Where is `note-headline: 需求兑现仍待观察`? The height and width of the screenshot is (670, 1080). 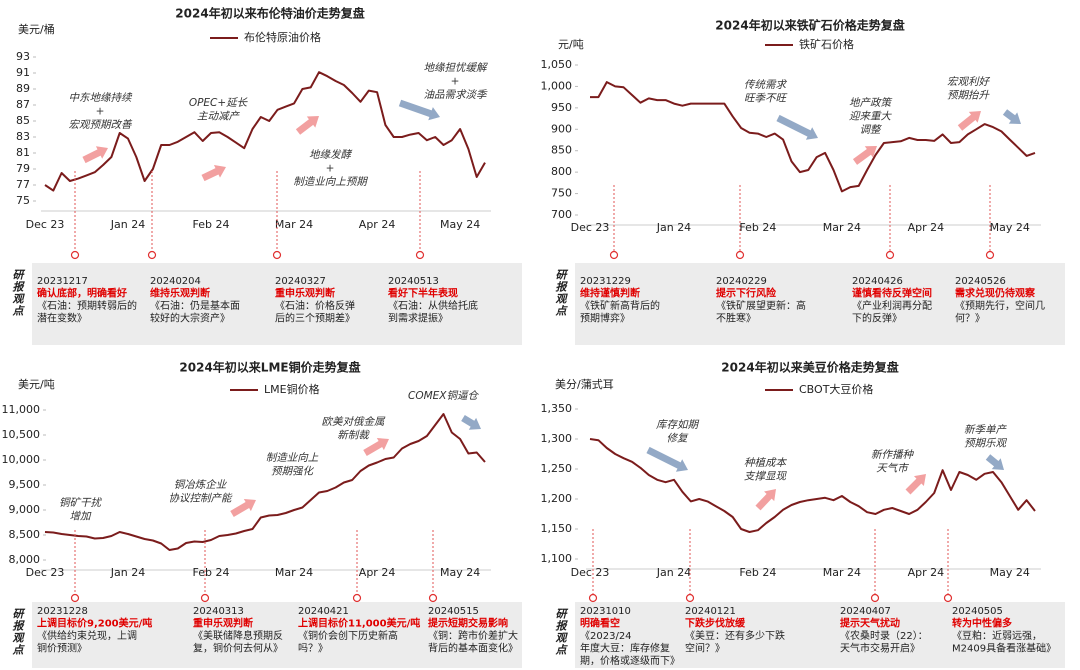 note-headline: 需求兑现仍待观察 is located at coordinates (995, 293).